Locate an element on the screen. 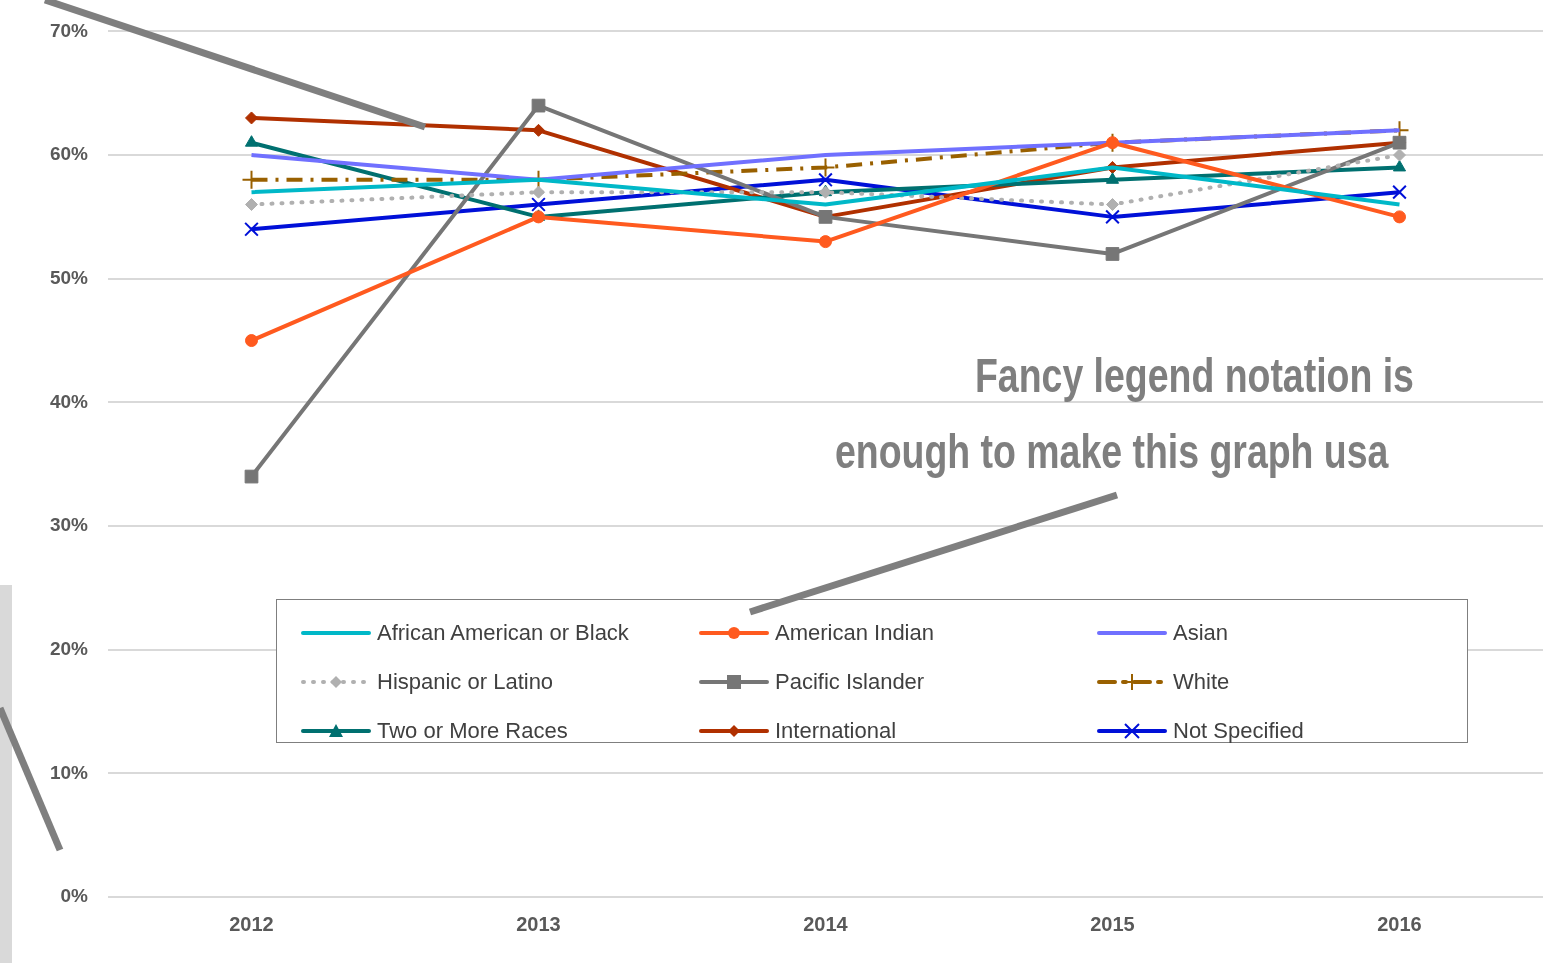 This screenshot has height=963, width=1554. legend-label: Two or More Races is located at coordinates (472, 730).